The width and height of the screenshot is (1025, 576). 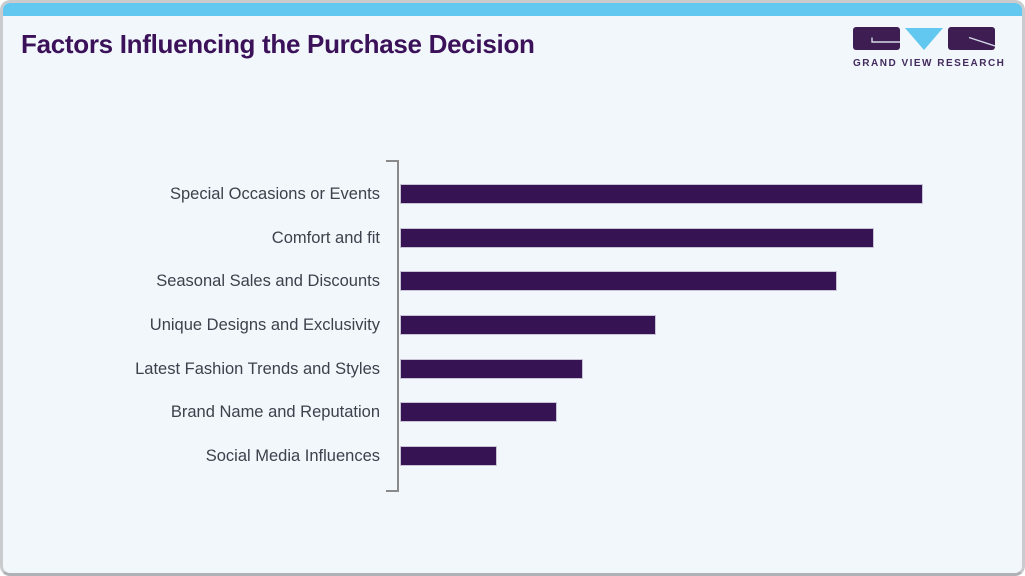 I want to click on top-accent-bar, so click(x=512, y=9).